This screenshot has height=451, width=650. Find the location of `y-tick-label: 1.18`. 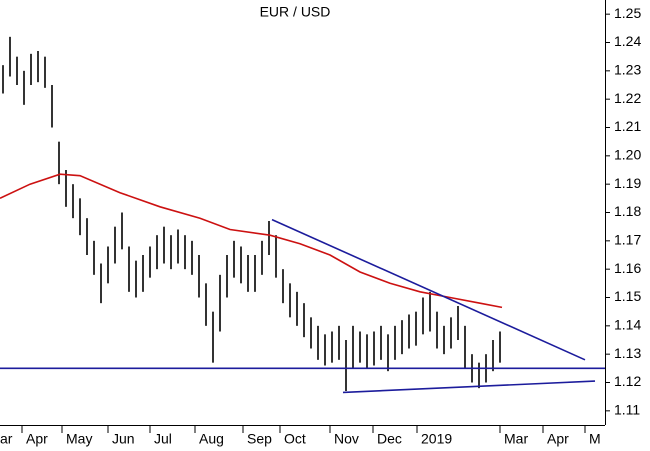

y-tick-label: 1.18 is located at coordinates (627, 211).